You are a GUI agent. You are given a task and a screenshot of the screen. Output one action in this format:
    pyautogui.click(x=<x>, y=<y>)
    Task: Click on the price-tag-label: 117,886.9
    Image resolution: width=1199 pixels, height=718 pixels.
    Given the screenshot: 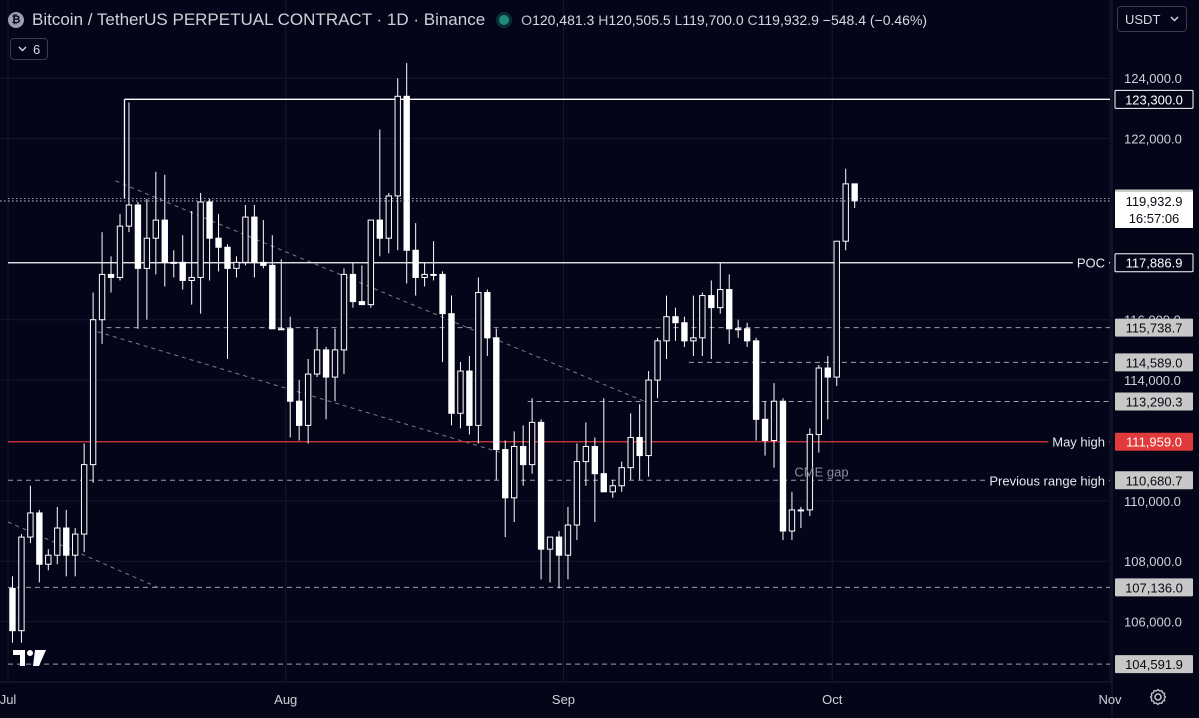 What is the action you would take?
    pyautogui.click(x=1154, y=263)
    